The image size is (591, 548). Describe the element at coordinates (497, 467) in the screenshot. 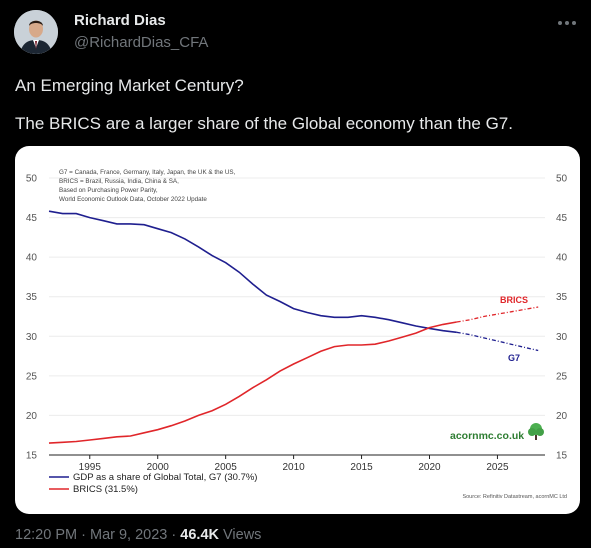

I see `x-tick-label: 2025` at that location.